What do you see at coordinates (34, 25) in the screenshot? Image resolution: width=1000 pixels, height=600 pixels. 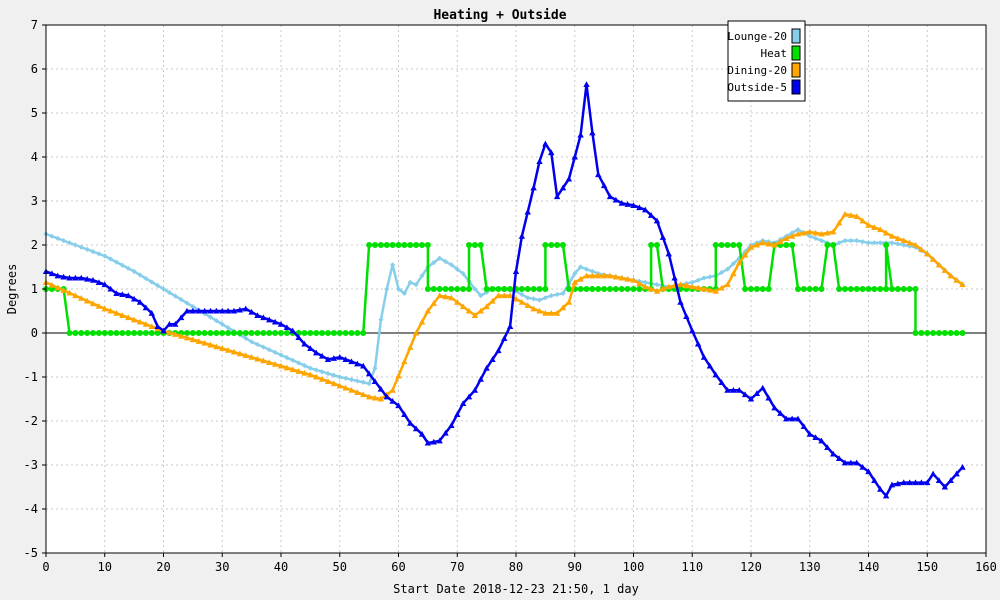 I see `y-tick-label: 7` at bounding box center [34, 25].